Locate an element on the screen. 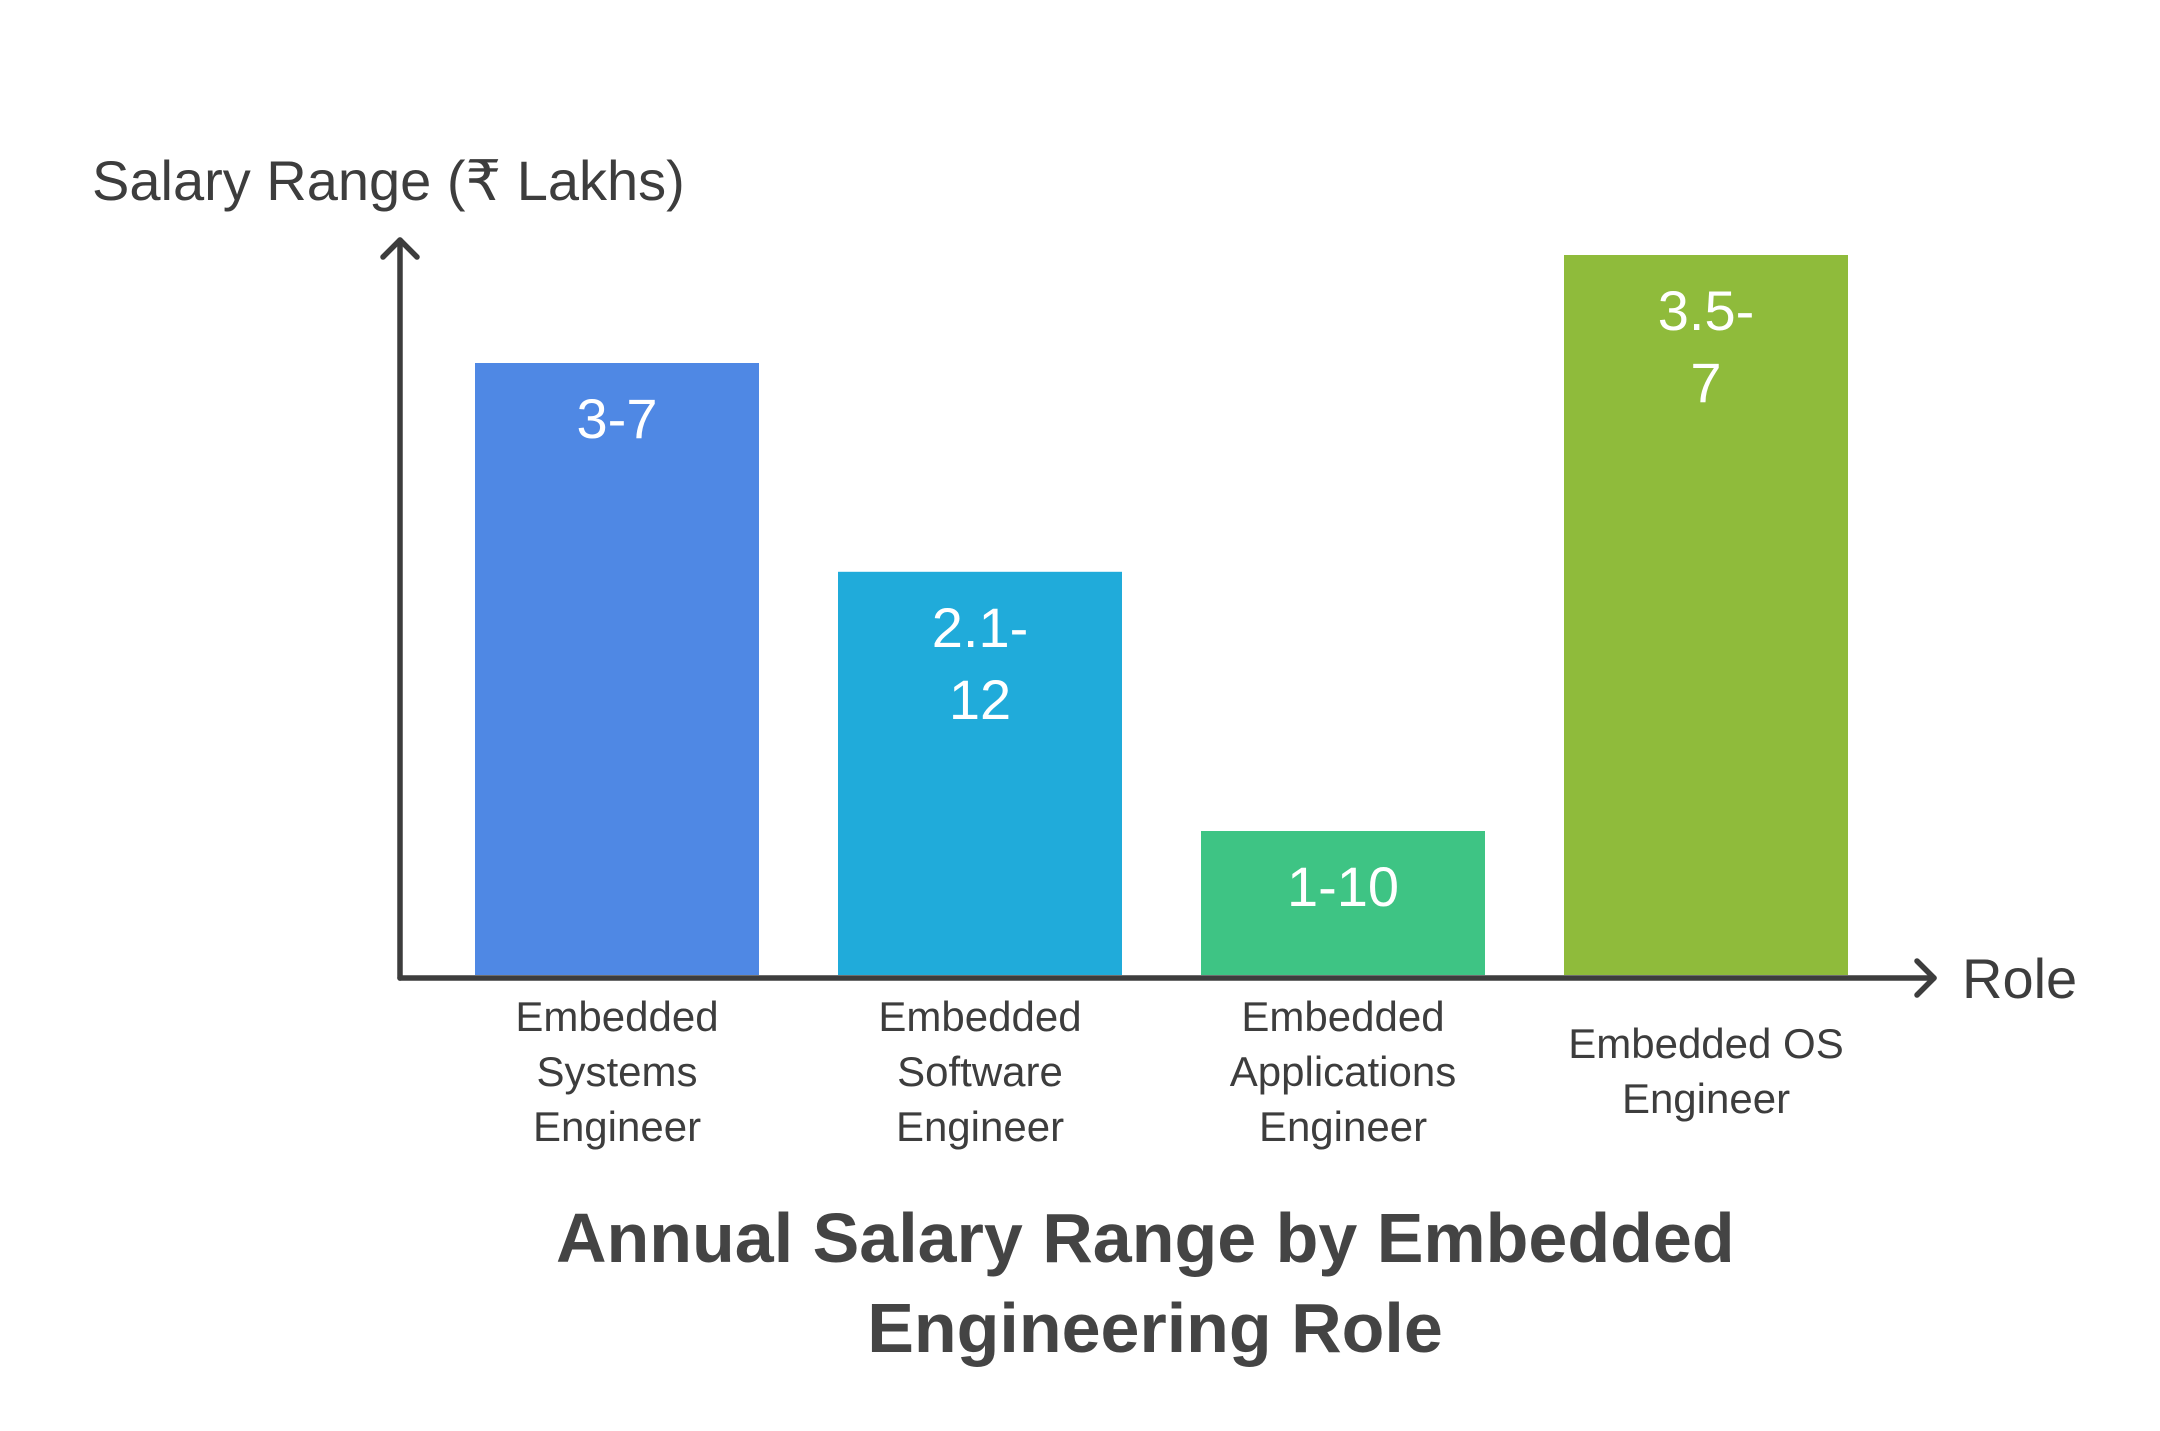  bar-value-line: 1-10 is located at coordinates (1343, 886).